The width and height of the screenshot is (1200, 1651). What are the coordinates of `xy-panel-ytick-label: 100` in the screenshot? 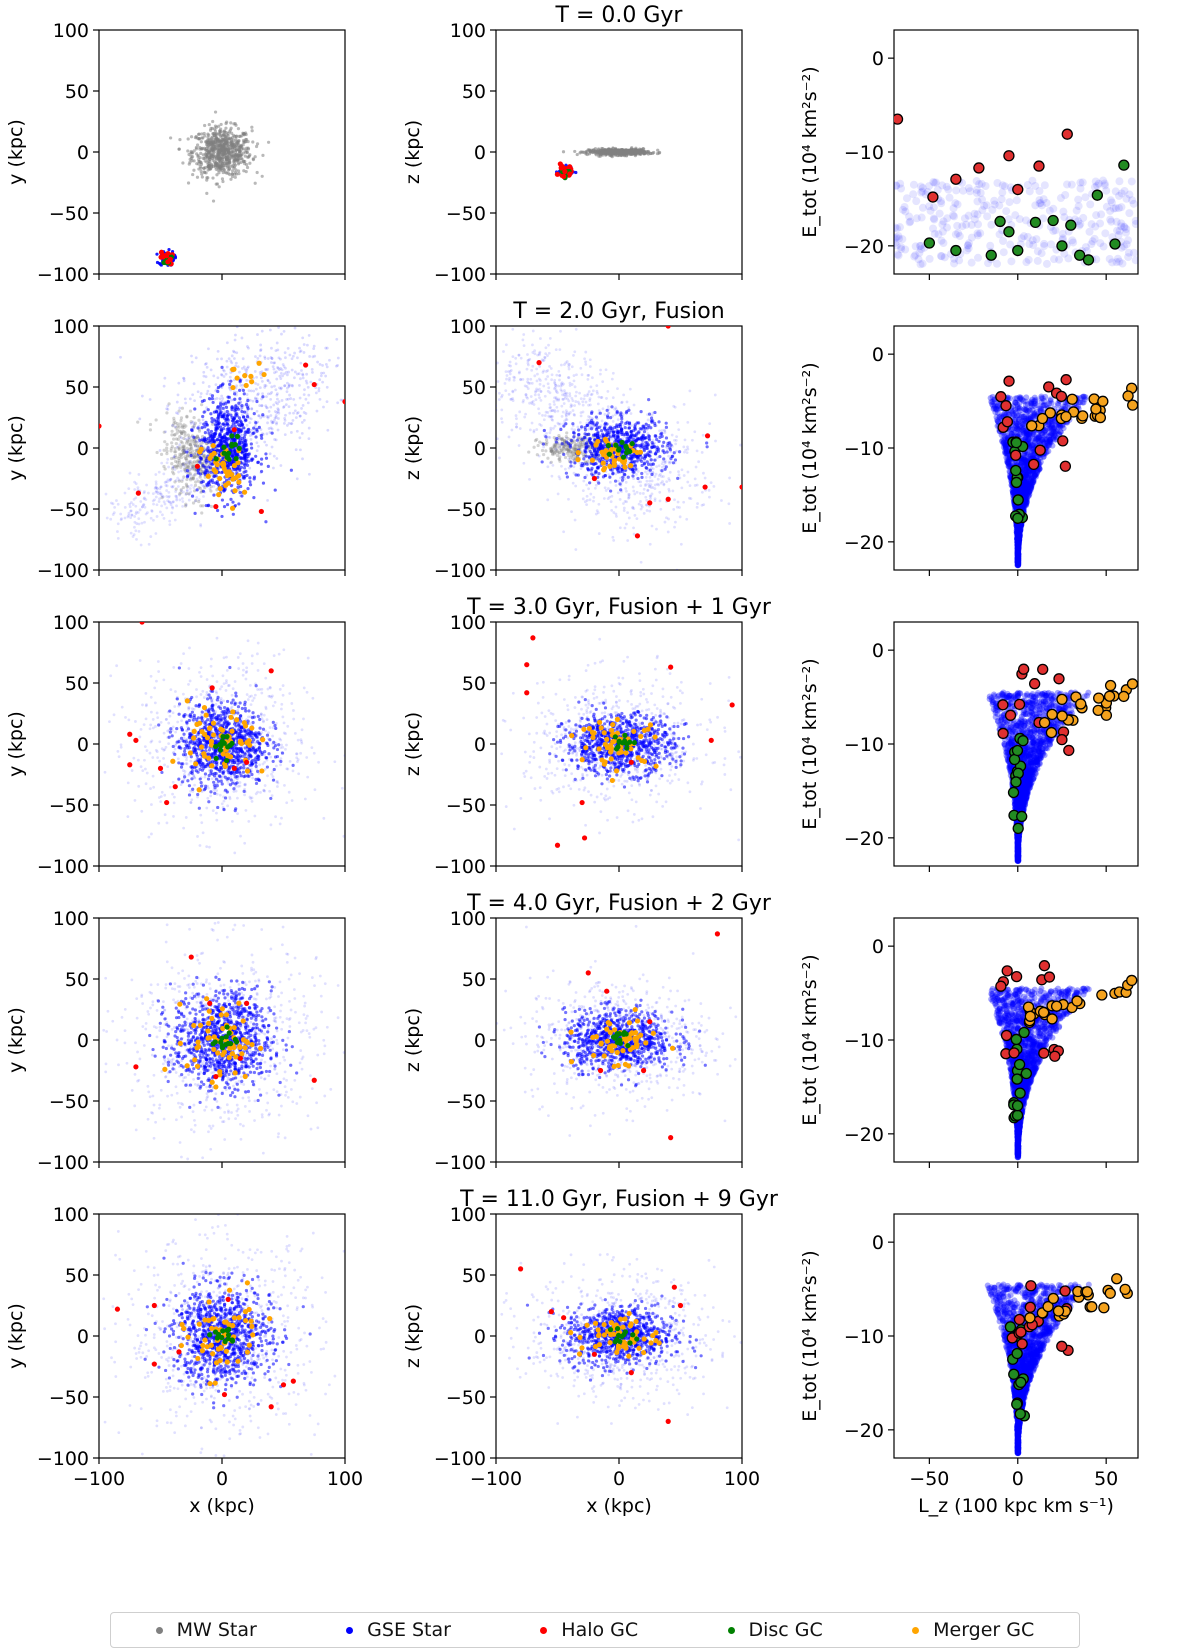 It's located at (71, 31).